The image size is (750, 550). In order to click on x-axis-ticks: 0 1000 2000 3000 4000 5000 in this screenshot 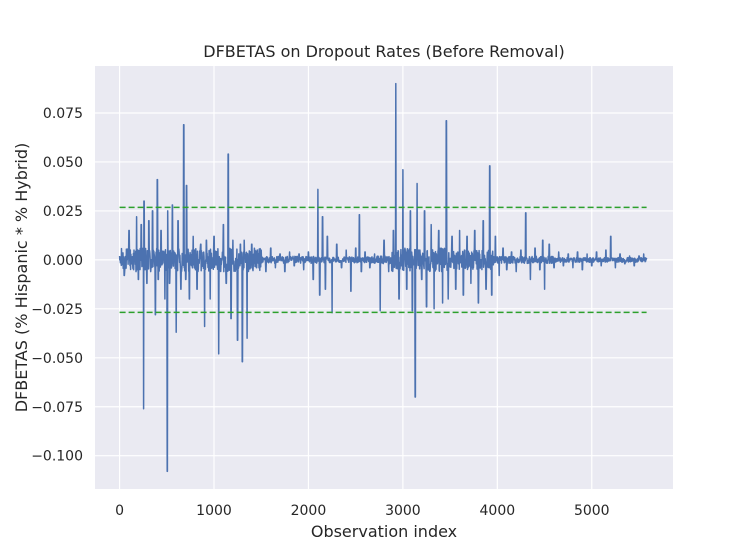, I will do `click(362, 511)`.